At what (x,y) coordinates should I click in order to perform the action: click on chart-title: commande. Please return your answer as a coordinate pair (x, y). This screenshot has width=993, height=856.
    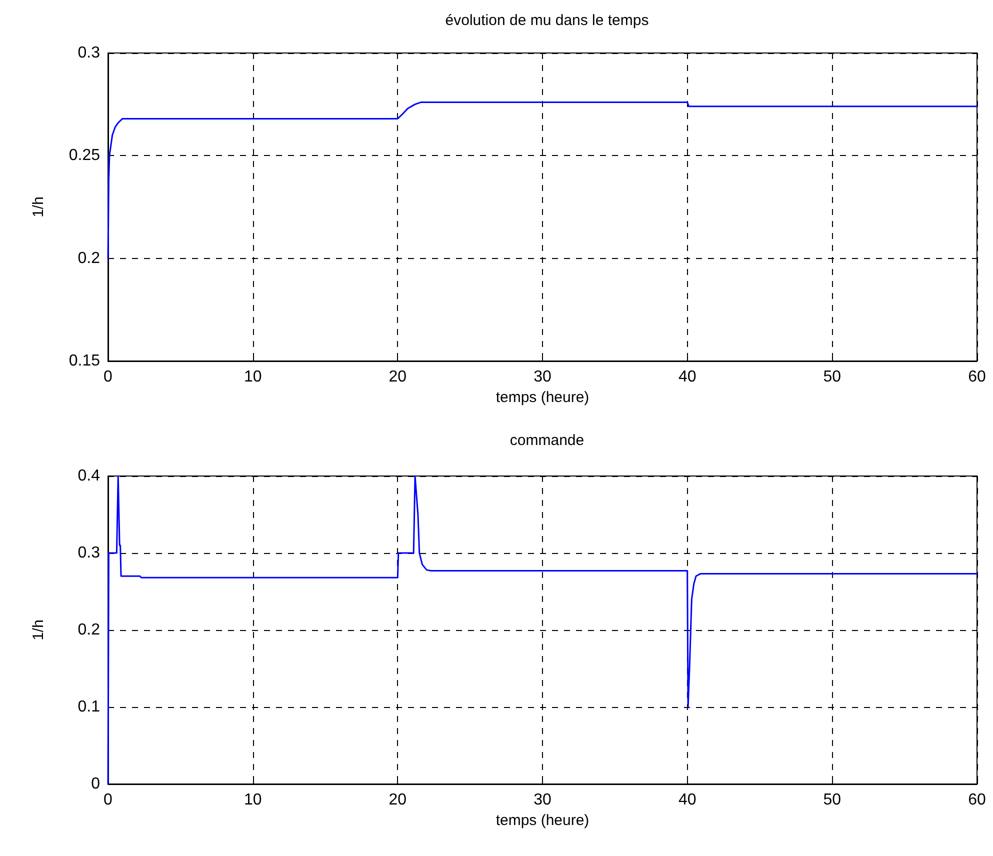
    Looking at the image, I should click on (547, 440).